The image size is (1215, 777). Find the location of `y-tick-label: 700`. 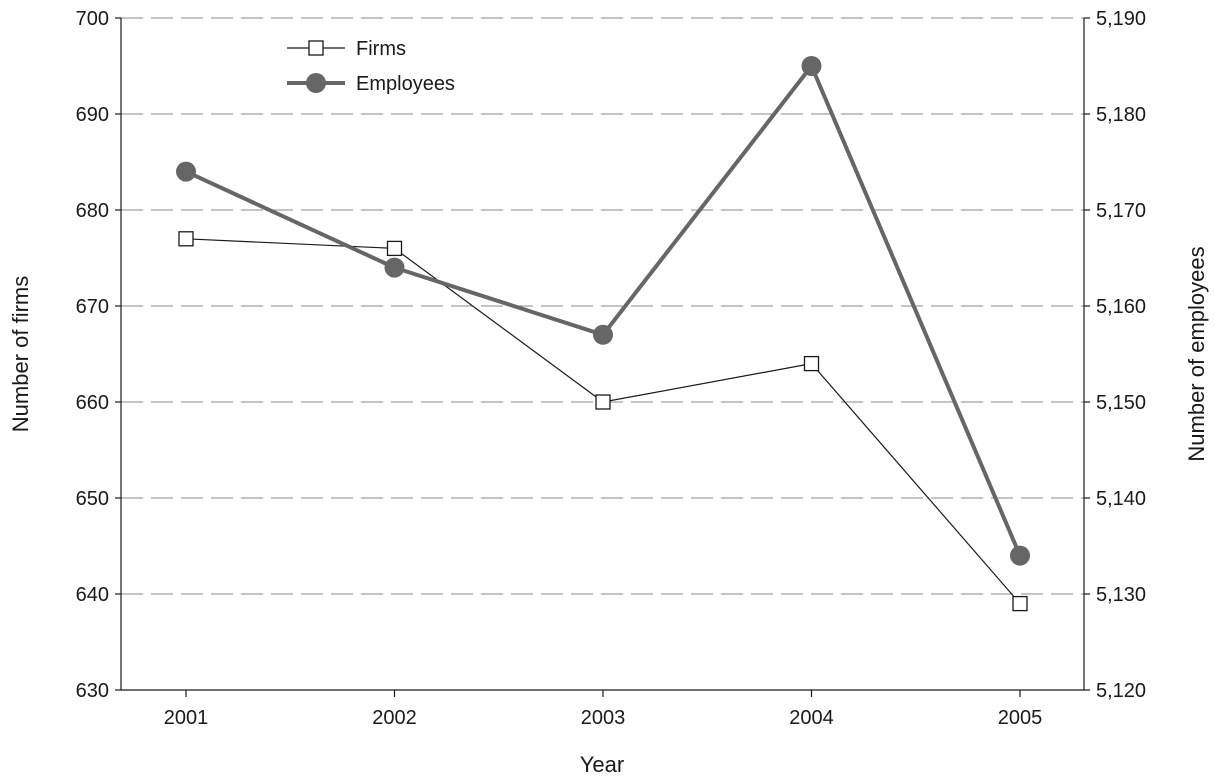

y-tick-label: 700 is located at coordinates (92, 19).